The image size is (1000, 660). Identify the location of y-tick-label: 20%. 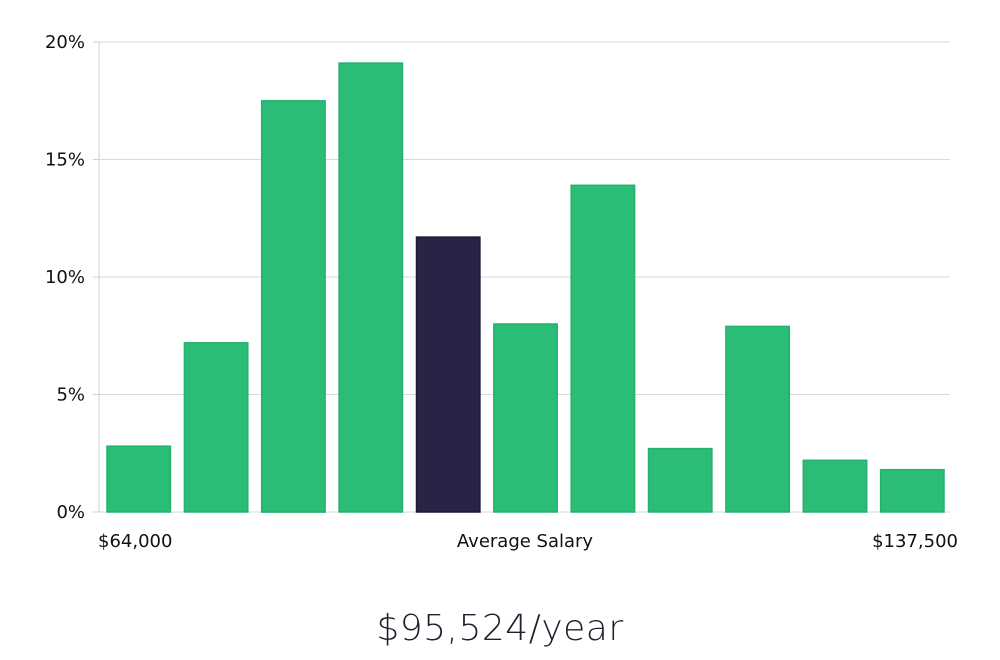
(65, 42).